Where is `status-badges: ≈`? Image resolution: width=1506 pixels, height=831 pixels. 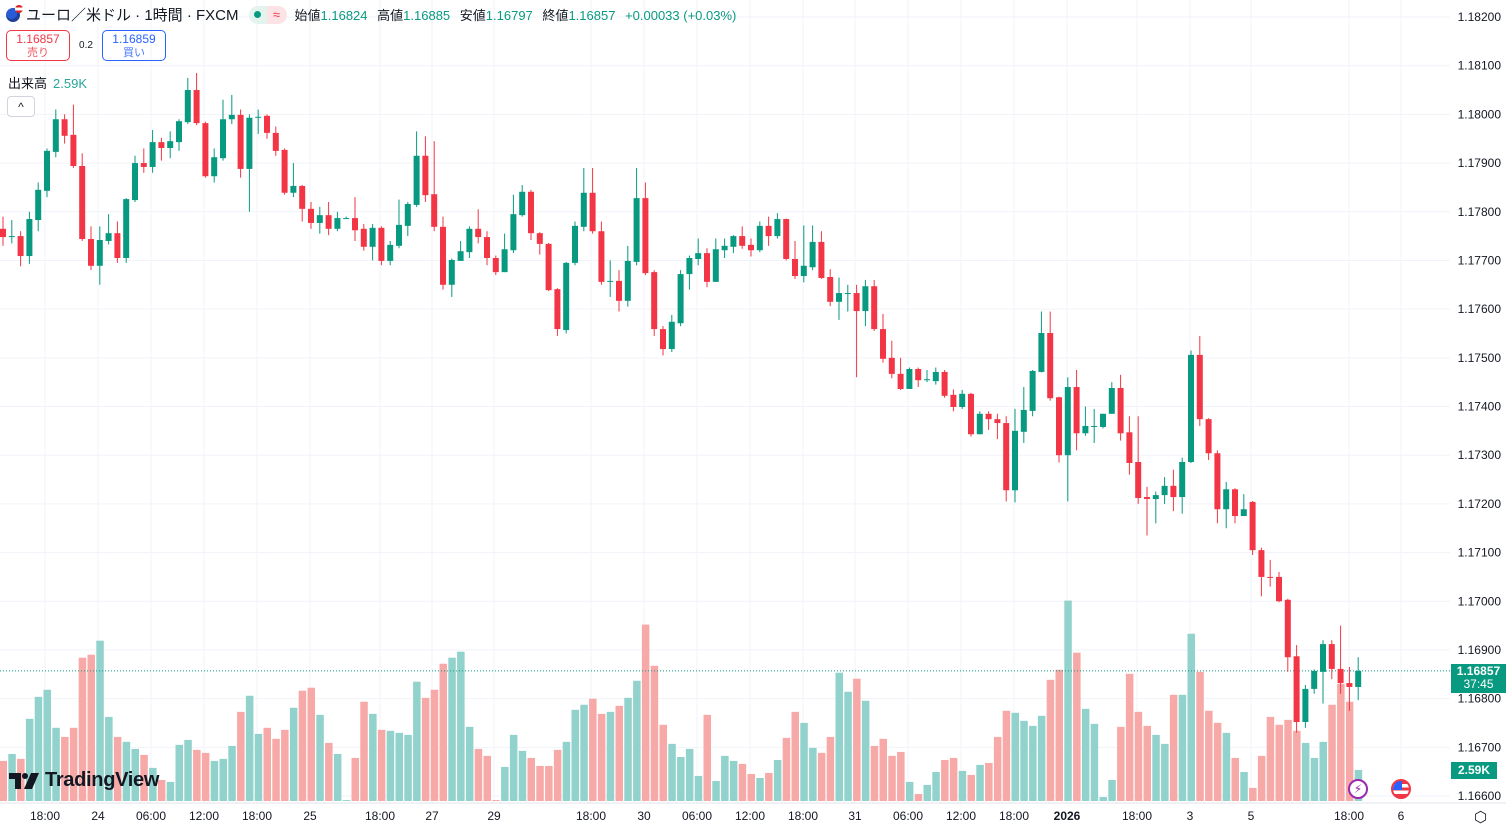
status-badges: ≈ is located at coordinates (267, 14).